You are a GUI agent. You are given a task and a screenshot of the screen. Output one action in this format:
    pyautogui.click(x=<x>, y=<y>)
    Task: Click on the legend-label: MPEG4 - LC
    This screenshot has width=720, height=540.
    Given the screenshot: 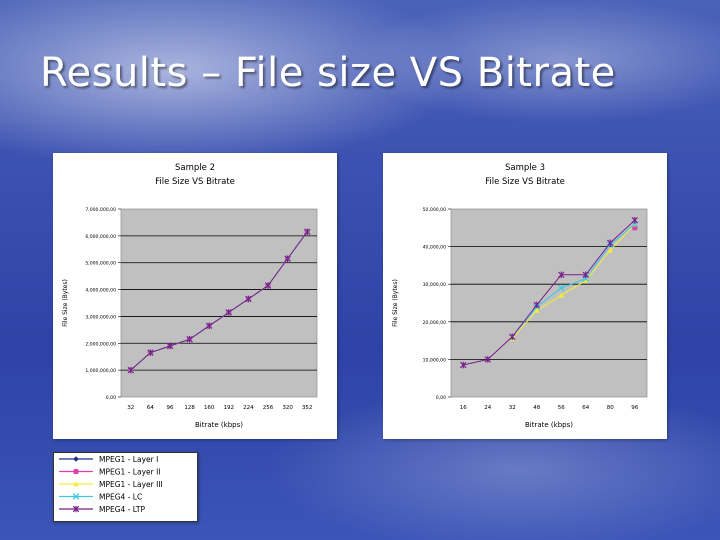 What is the action you would take?
    pyautogui.click(x=120, y=497)
    